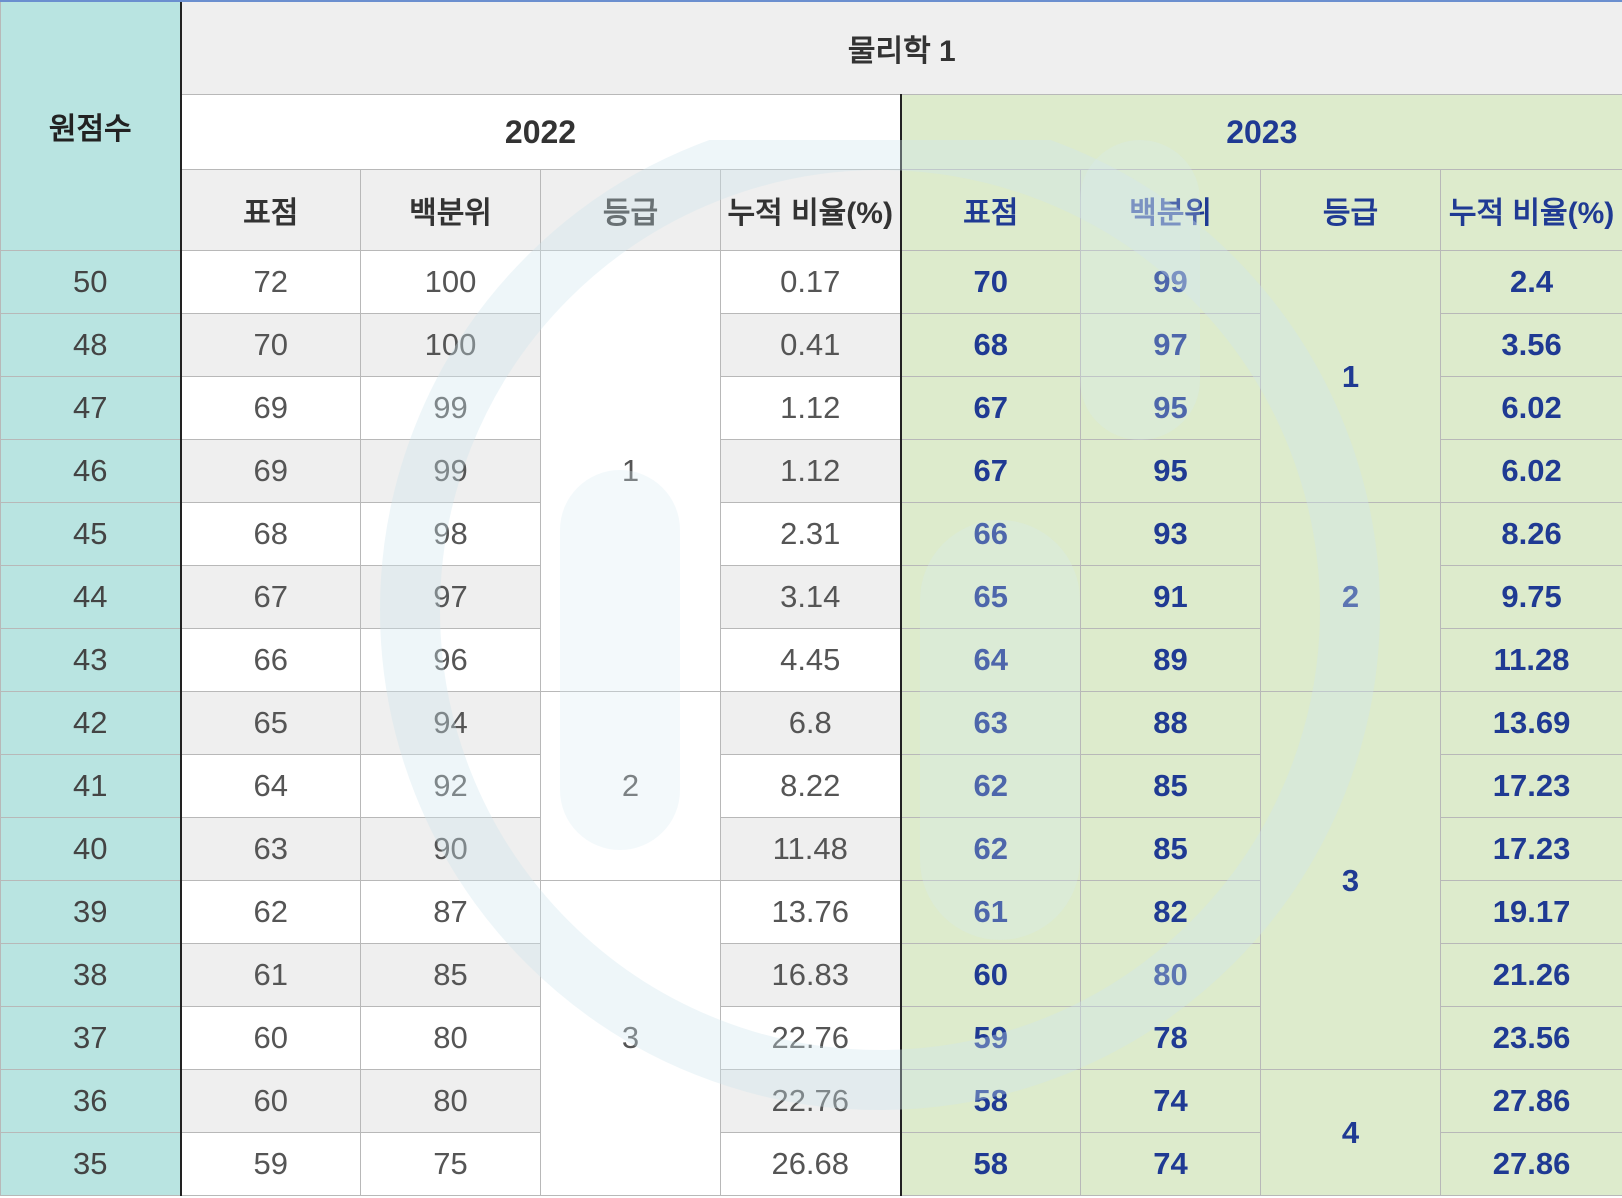 The width and height of the screenshot is (1622, 1198). I want to click on standard-score-2022-cell: 64, so click(270, 786).